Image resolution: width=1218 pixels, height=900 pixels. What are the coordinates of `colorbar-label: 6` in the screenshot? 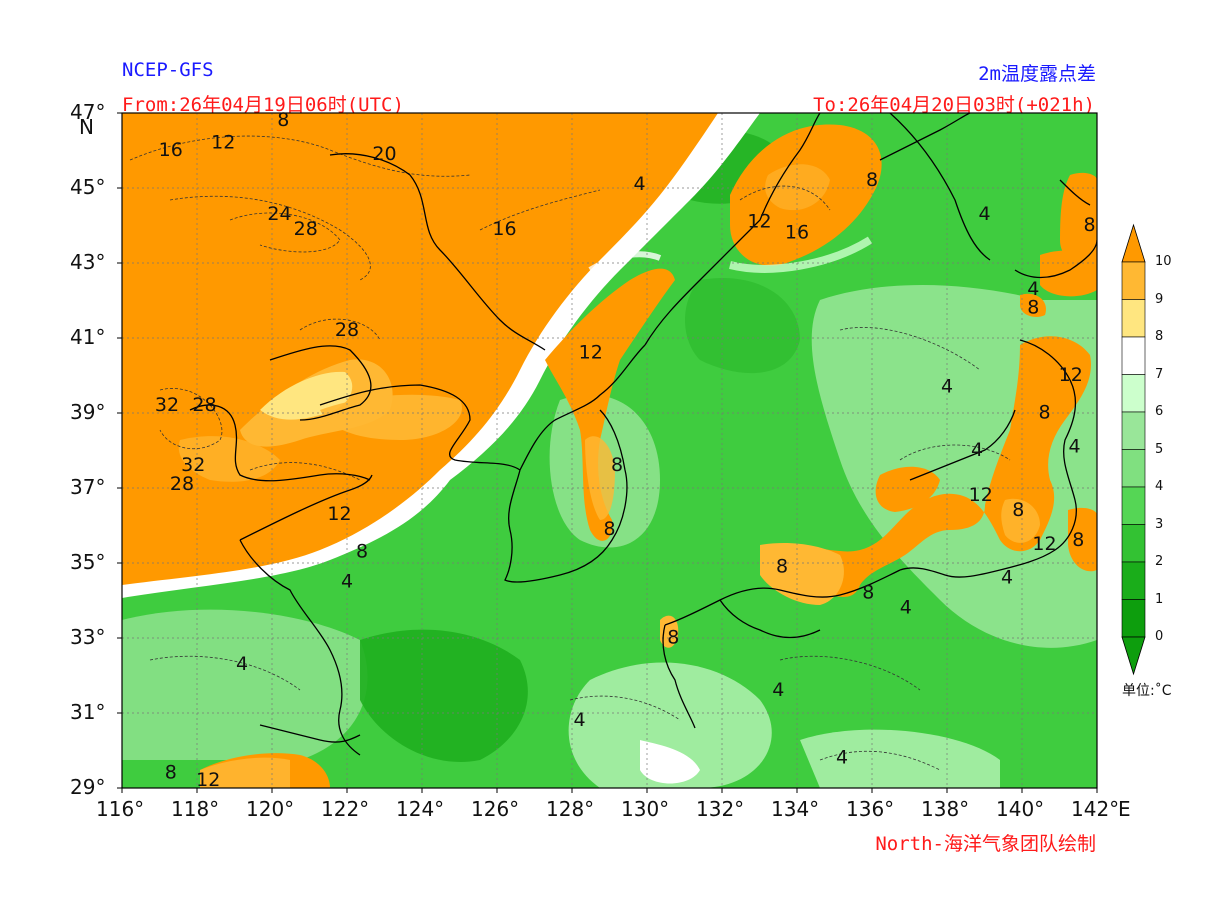 It's located at (1159, 411).